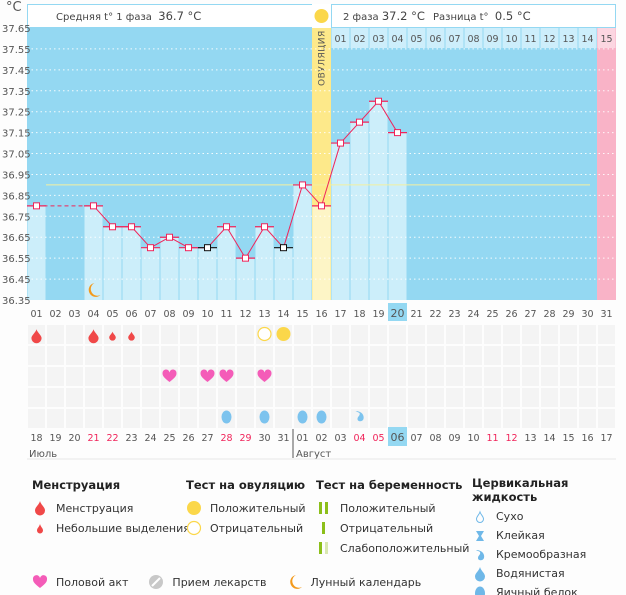 Image resolution: width=626 pixels, height=595 pixels. What do you see at coordinates (93, 438) in the screenshot?
I see `calendar-date-label: 21` at bounding box center [93, 438].